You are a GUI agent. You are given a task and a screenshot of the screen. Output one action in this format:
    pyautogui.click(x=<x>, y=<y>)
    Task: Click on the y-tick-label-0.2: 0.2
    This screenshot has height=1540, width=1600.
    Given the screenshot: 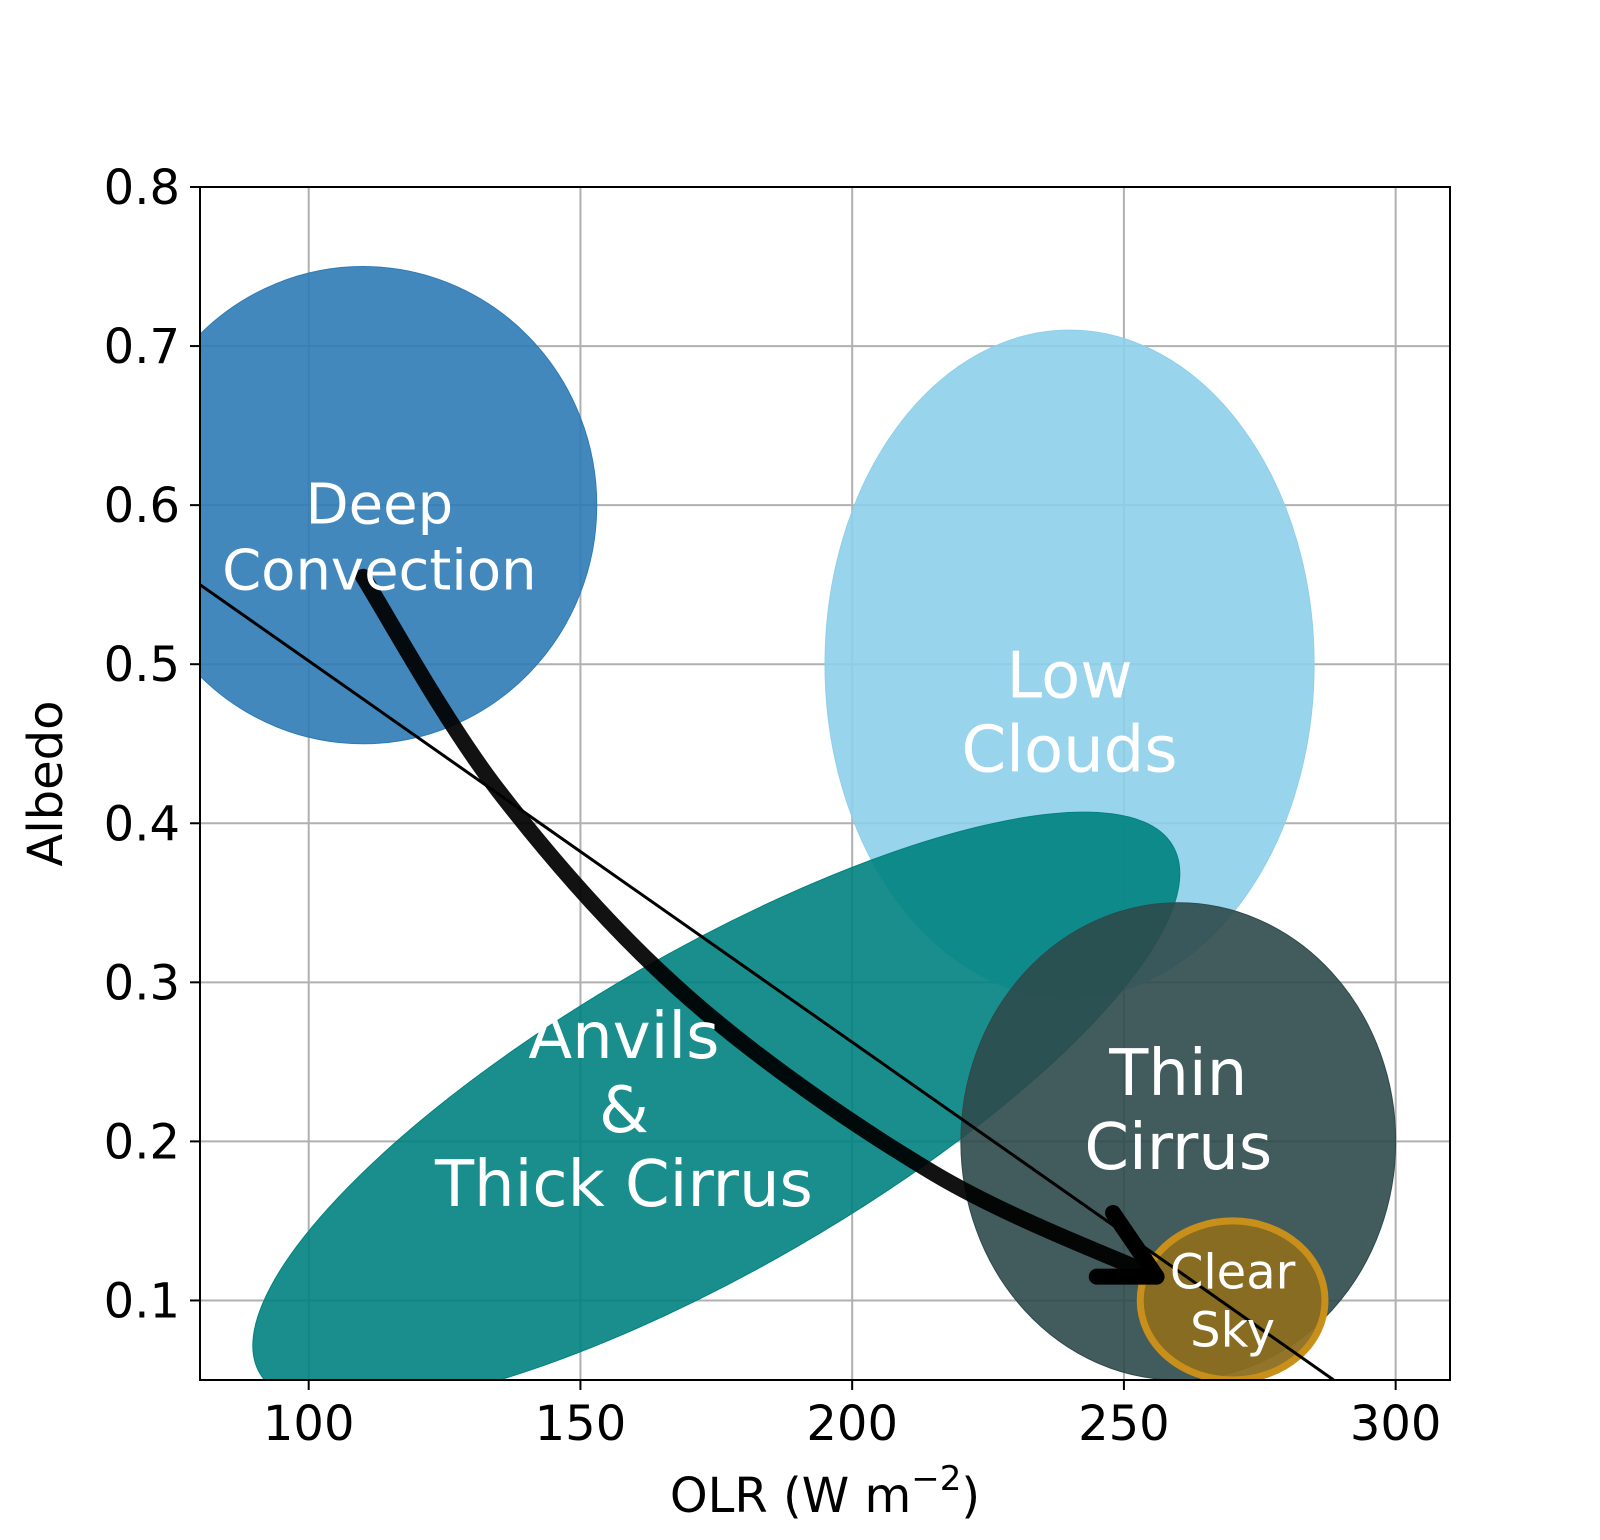 What is the action you would take?
    pyautogui.click(x=142, y=1142)
    